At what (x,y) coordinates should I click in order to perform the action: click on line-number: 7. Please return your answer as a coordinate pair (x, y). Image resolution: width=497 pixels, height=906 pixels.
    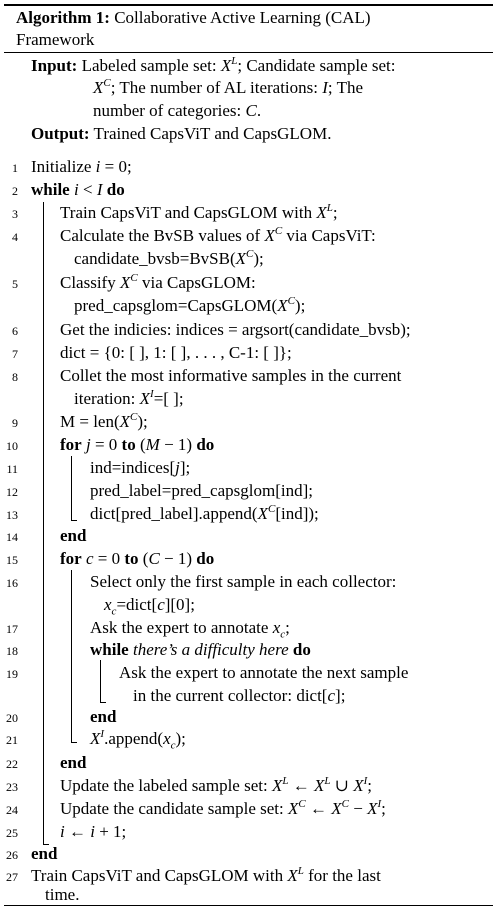
    Looking at the image, I should click on (15, 354).